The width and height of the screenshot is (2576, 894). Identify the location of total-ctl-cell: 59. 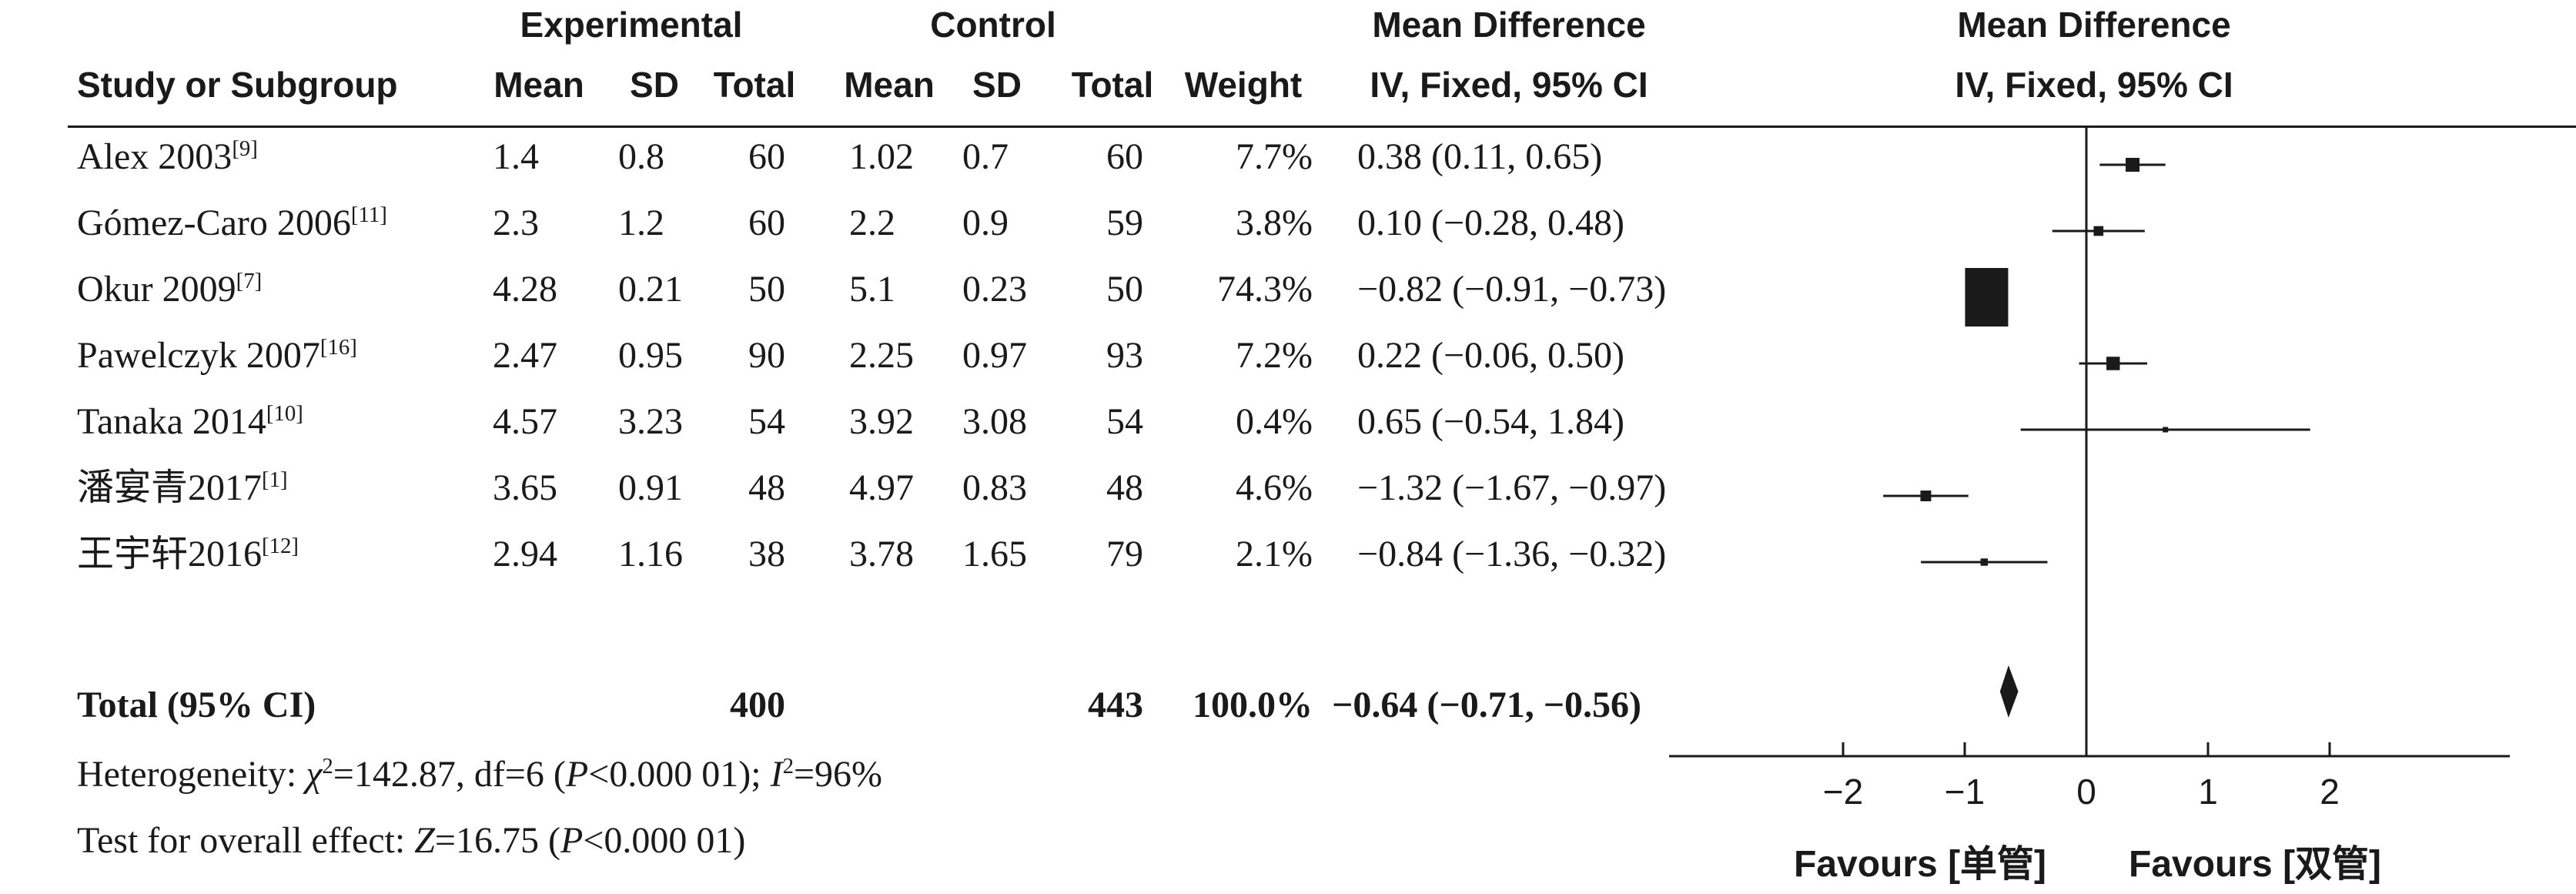
(1125, 223).